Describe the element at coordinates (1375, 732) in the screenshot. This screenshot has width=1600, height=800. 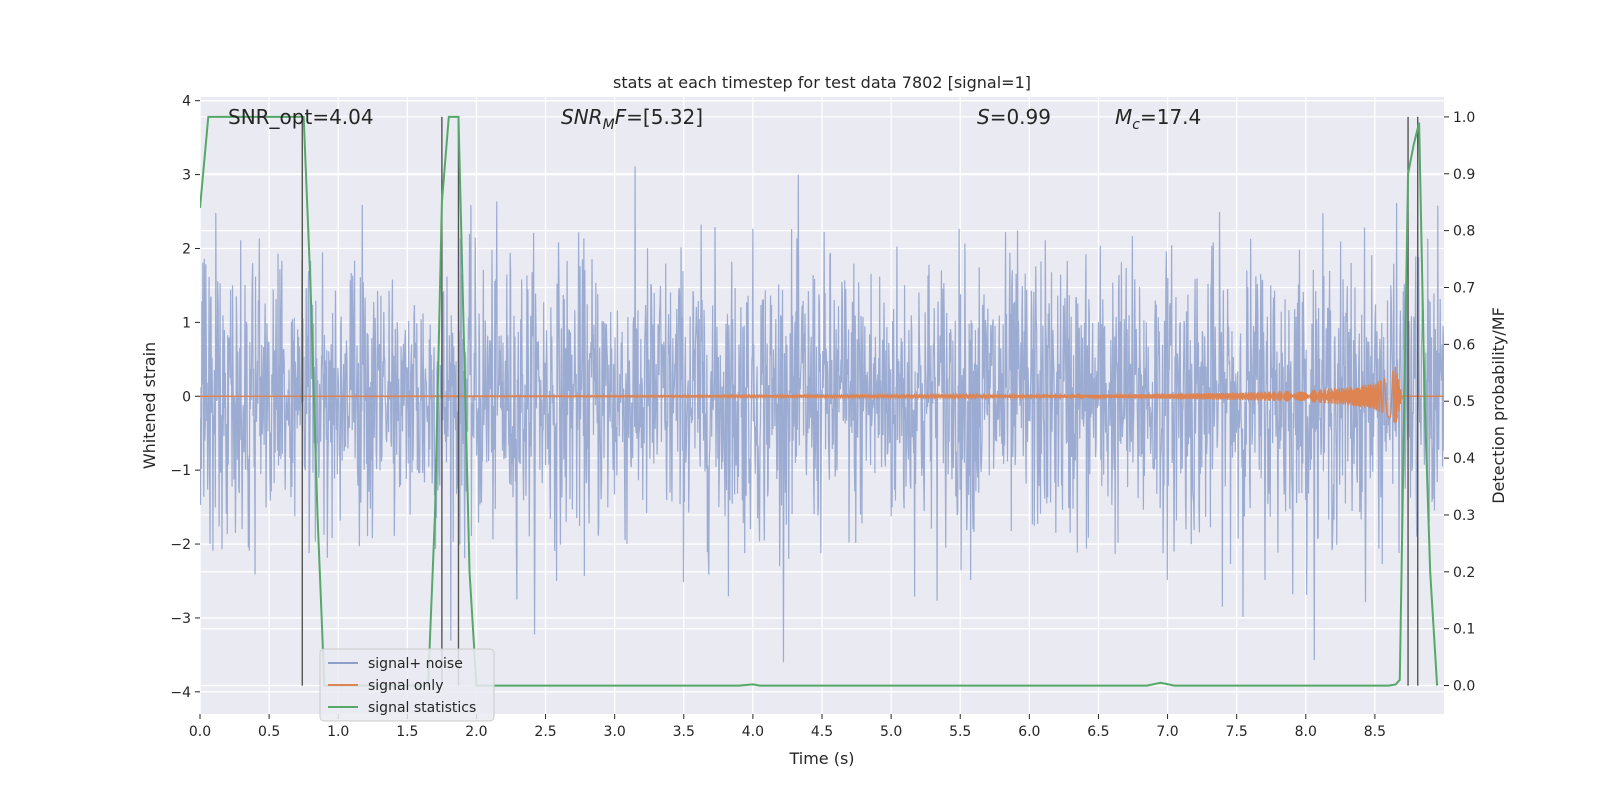
I see `x-tick-label: 8.5` at that location.